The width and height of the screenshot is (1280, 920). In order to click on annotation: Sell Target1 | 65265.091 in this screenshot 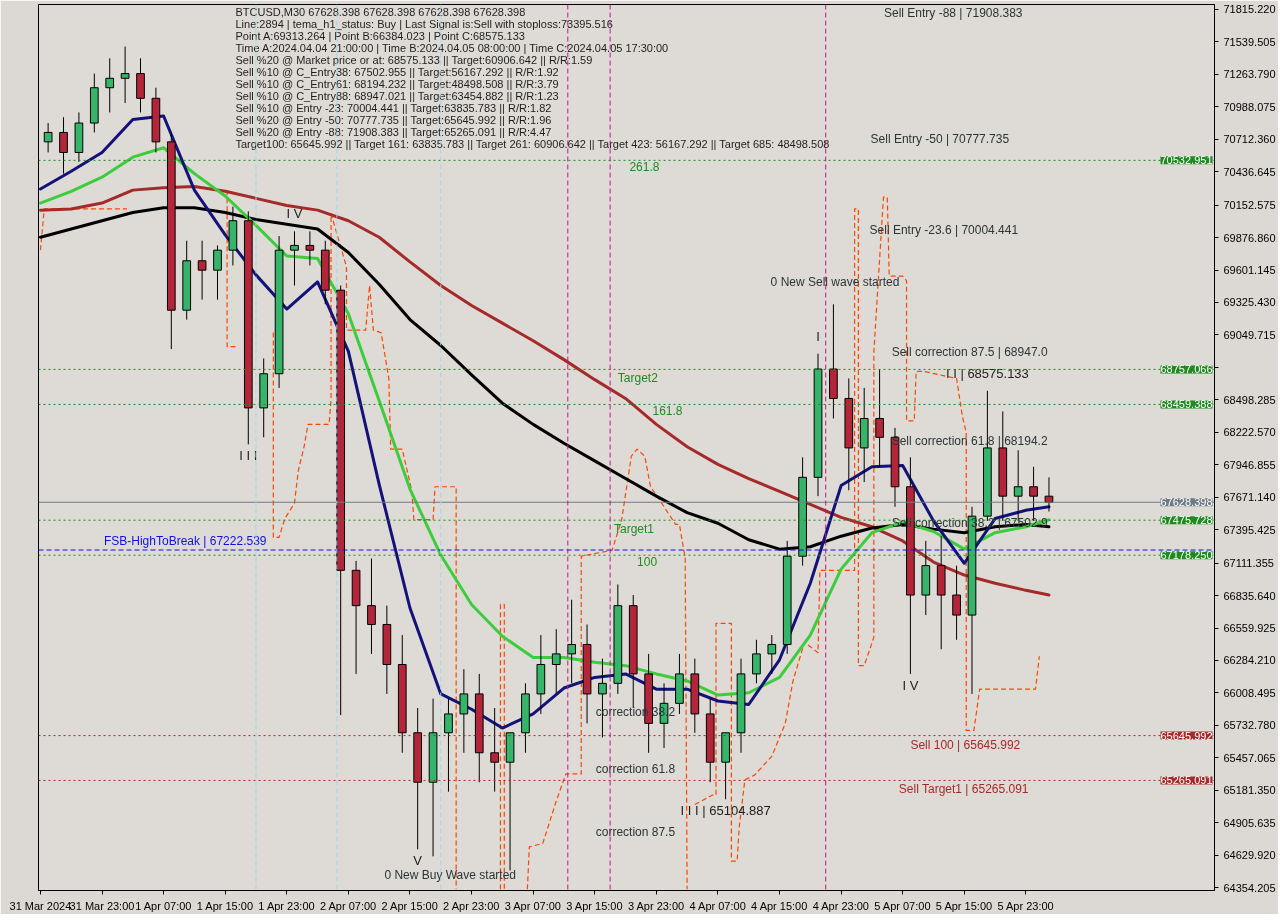, I will do `click(963, 789)`.